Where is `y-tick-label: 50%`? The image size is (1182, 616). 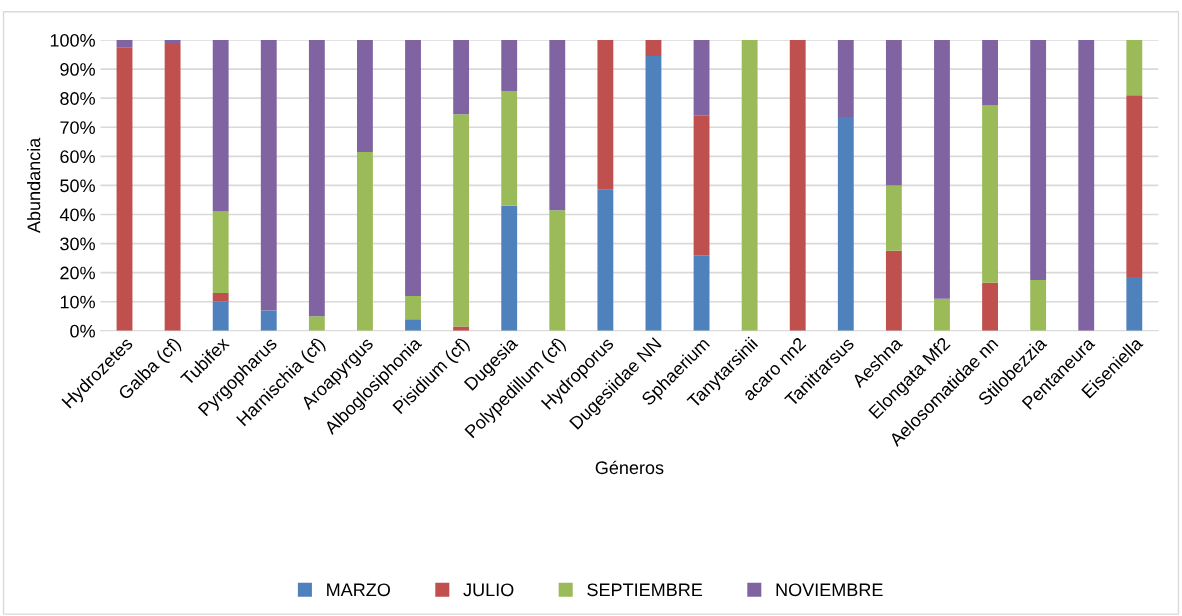 y-tick-label: 50% is located at coordinates (77, 186).